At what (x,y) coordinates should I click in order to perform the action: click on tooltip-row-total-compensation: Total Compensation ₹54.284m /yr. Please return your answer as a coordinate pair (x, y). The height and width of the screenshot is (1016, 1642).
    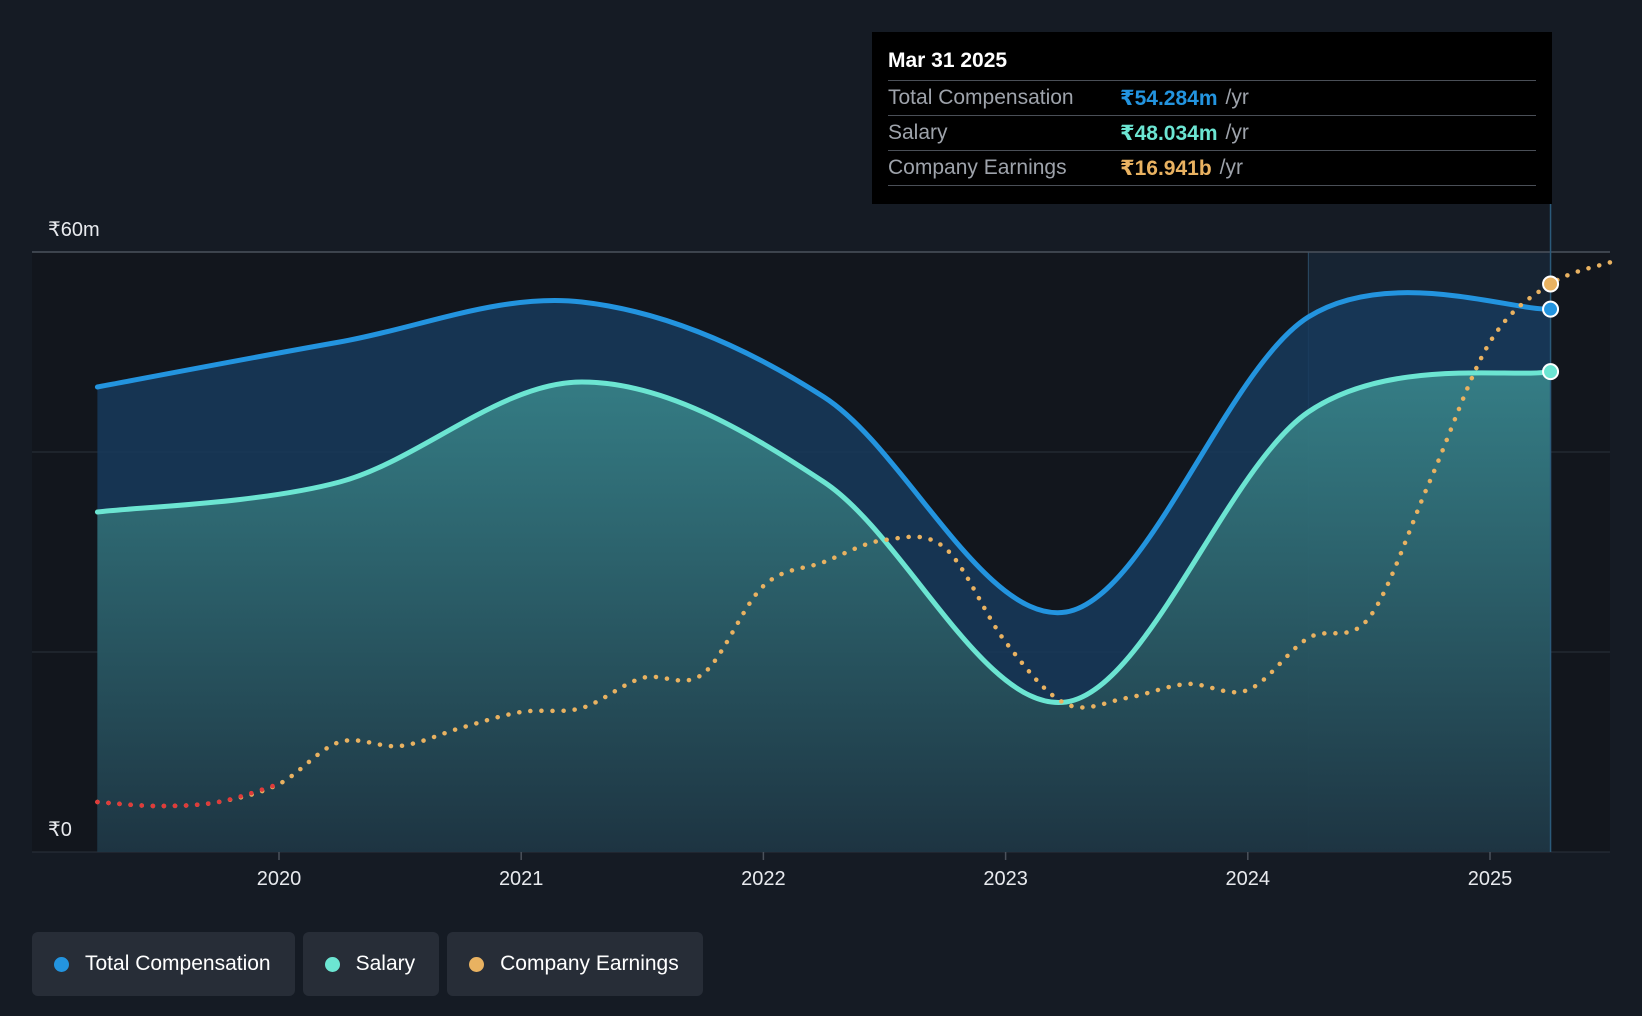
    Looking at the image, I should click on (1212, 97).